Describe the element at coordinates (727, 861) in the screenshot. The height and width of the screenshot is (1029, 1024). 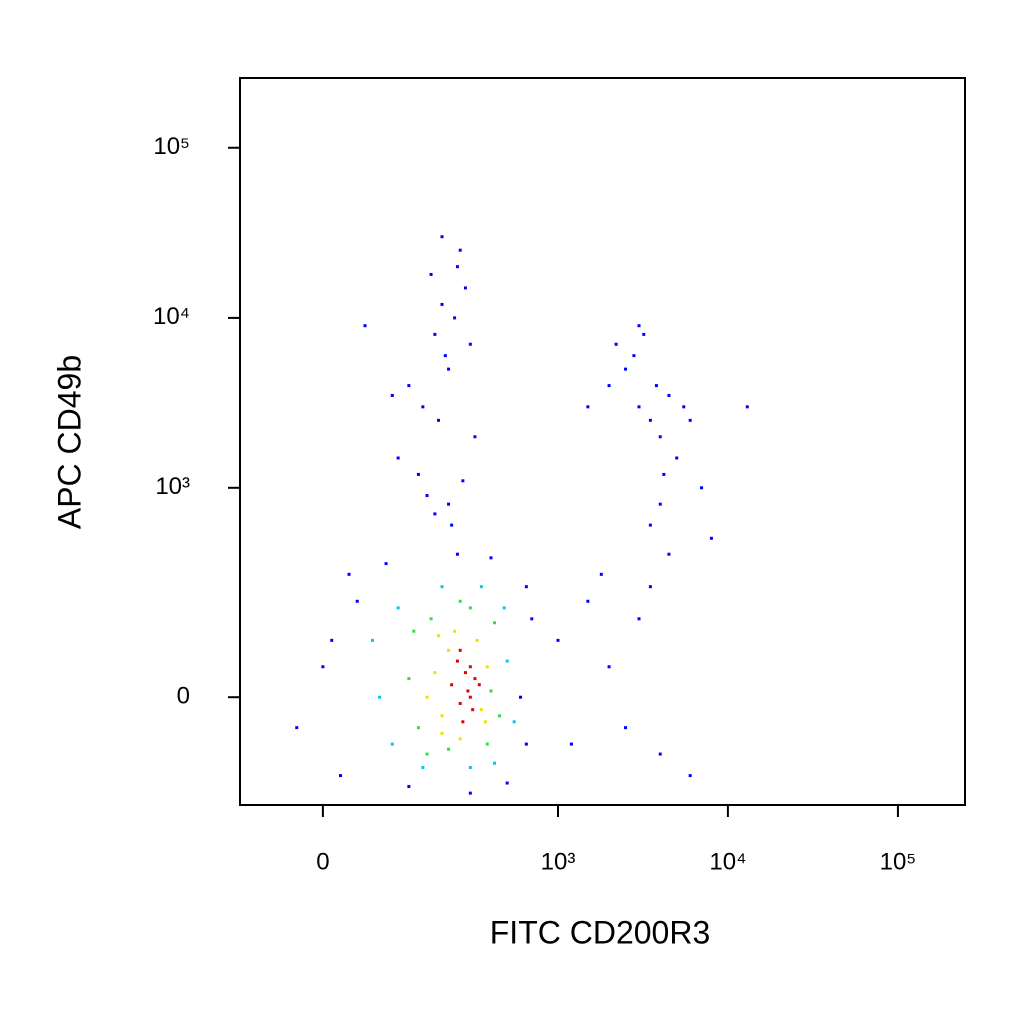
I see `x-tick-label: 10⁴` at that location.